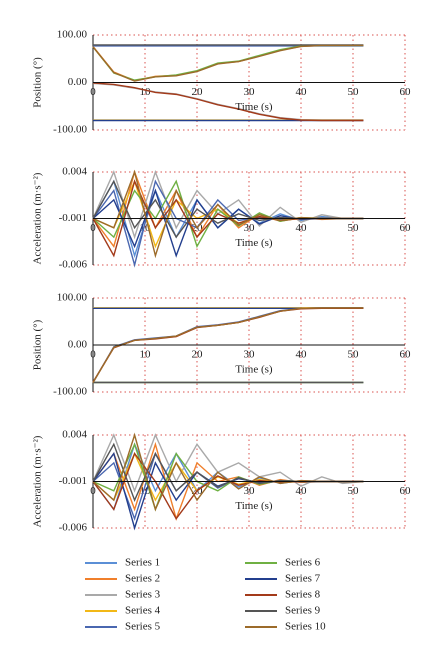 The height and width of the screenshot is (660, 442). I want to click on legend-label: Series 7, so click(303, 579).